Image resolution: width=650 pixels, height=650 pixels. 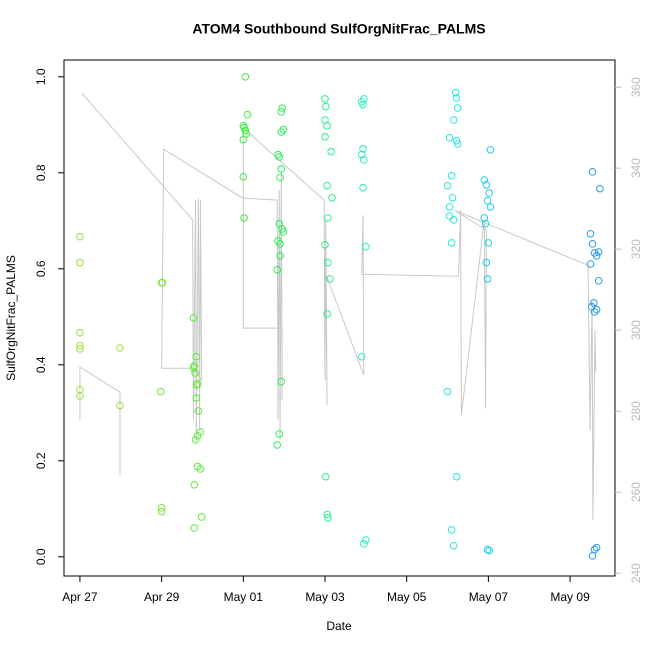 I want to click on y-axis-label: SulfOrgNitFrac_PALMS, so click(x=11, y=318).